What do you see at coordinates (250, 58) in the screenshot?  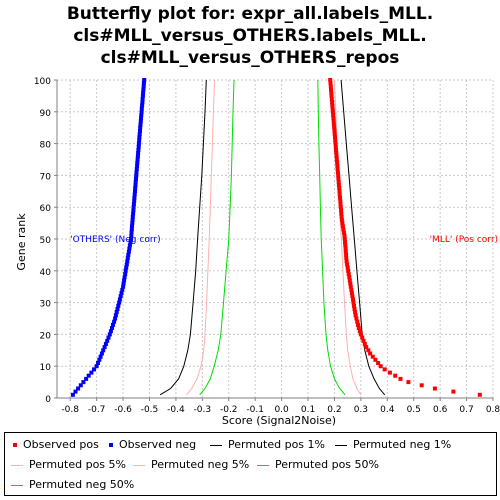 I see `chart-title-line-3: cls#MLL_versus_OTHERS_repos` at bounding box center [250, 58].